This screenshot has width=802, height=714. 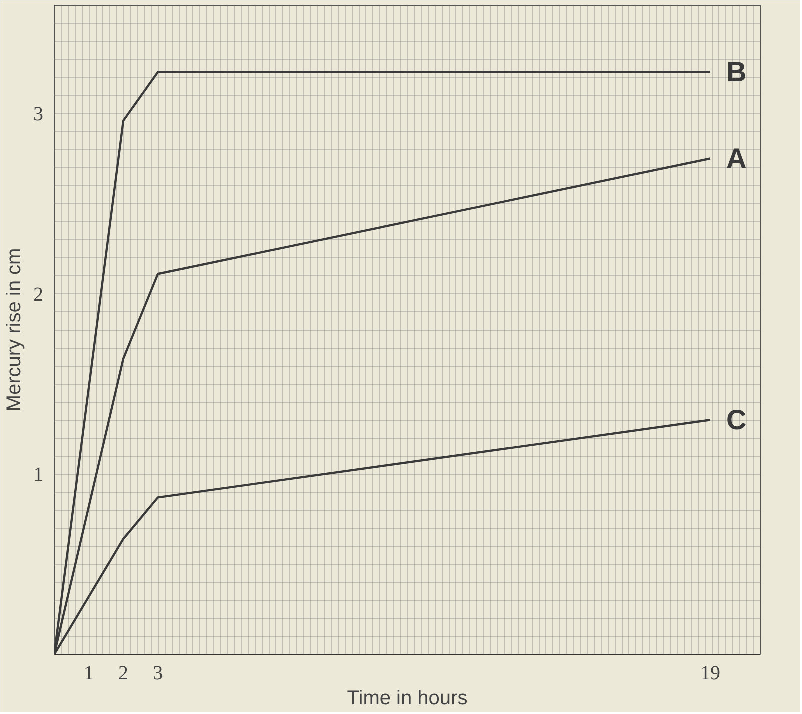 What do you see at coordinates (15, 330) in the screenshot?
I see `y-axis-title: Mercury rise in cm` at bounding box center [15, 330].